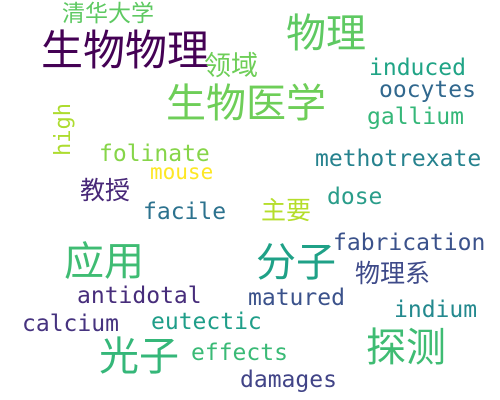  I want to click on word-physics-department: 物理系, so click(393, 273).